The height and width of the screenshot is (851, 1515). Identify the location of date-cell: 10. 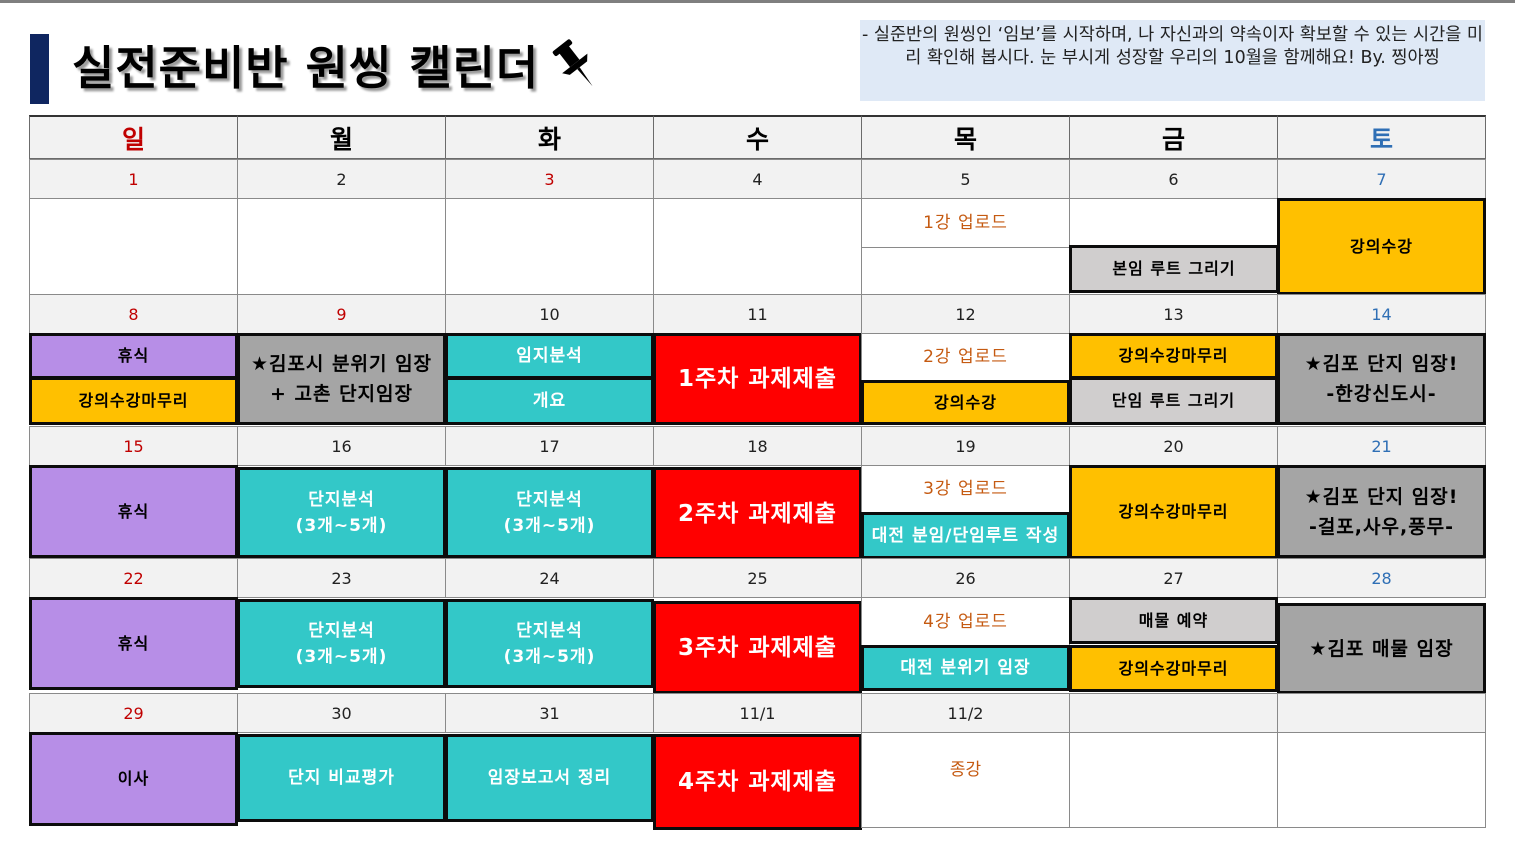
(549, 314).